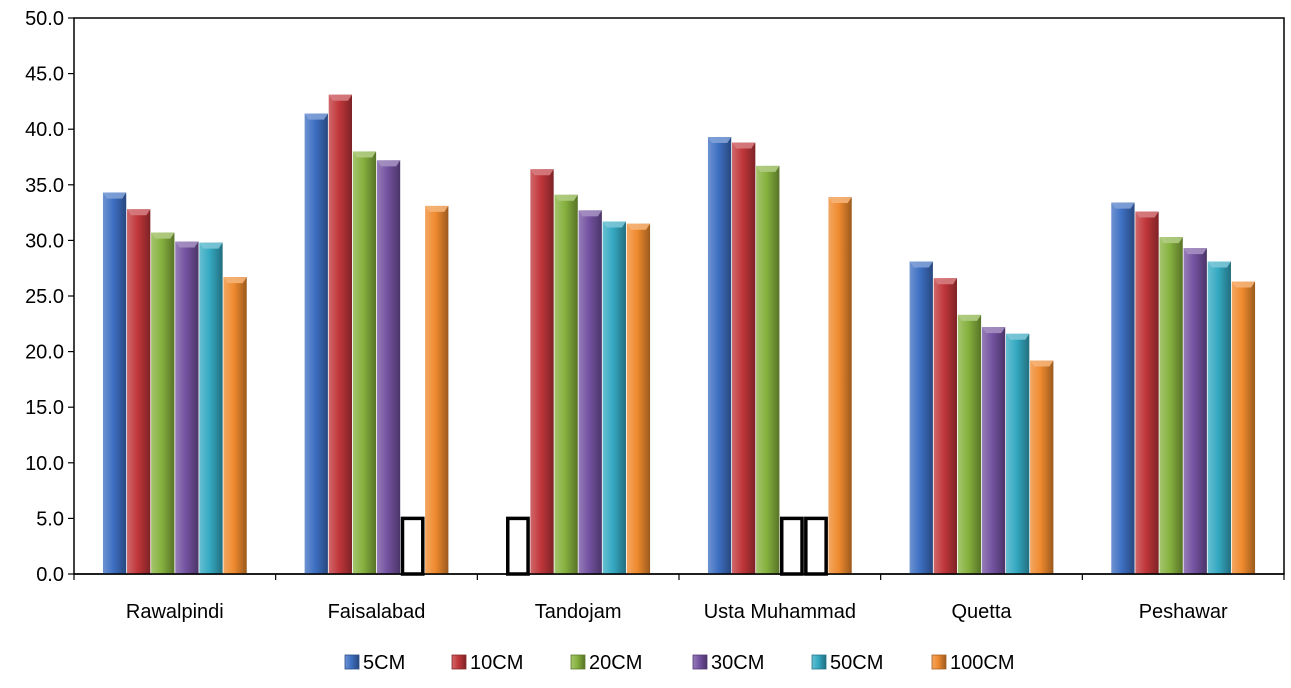 This screenshot has height=688, width=1291. I want to click on legend-item: 5CM, so click(374, 663).